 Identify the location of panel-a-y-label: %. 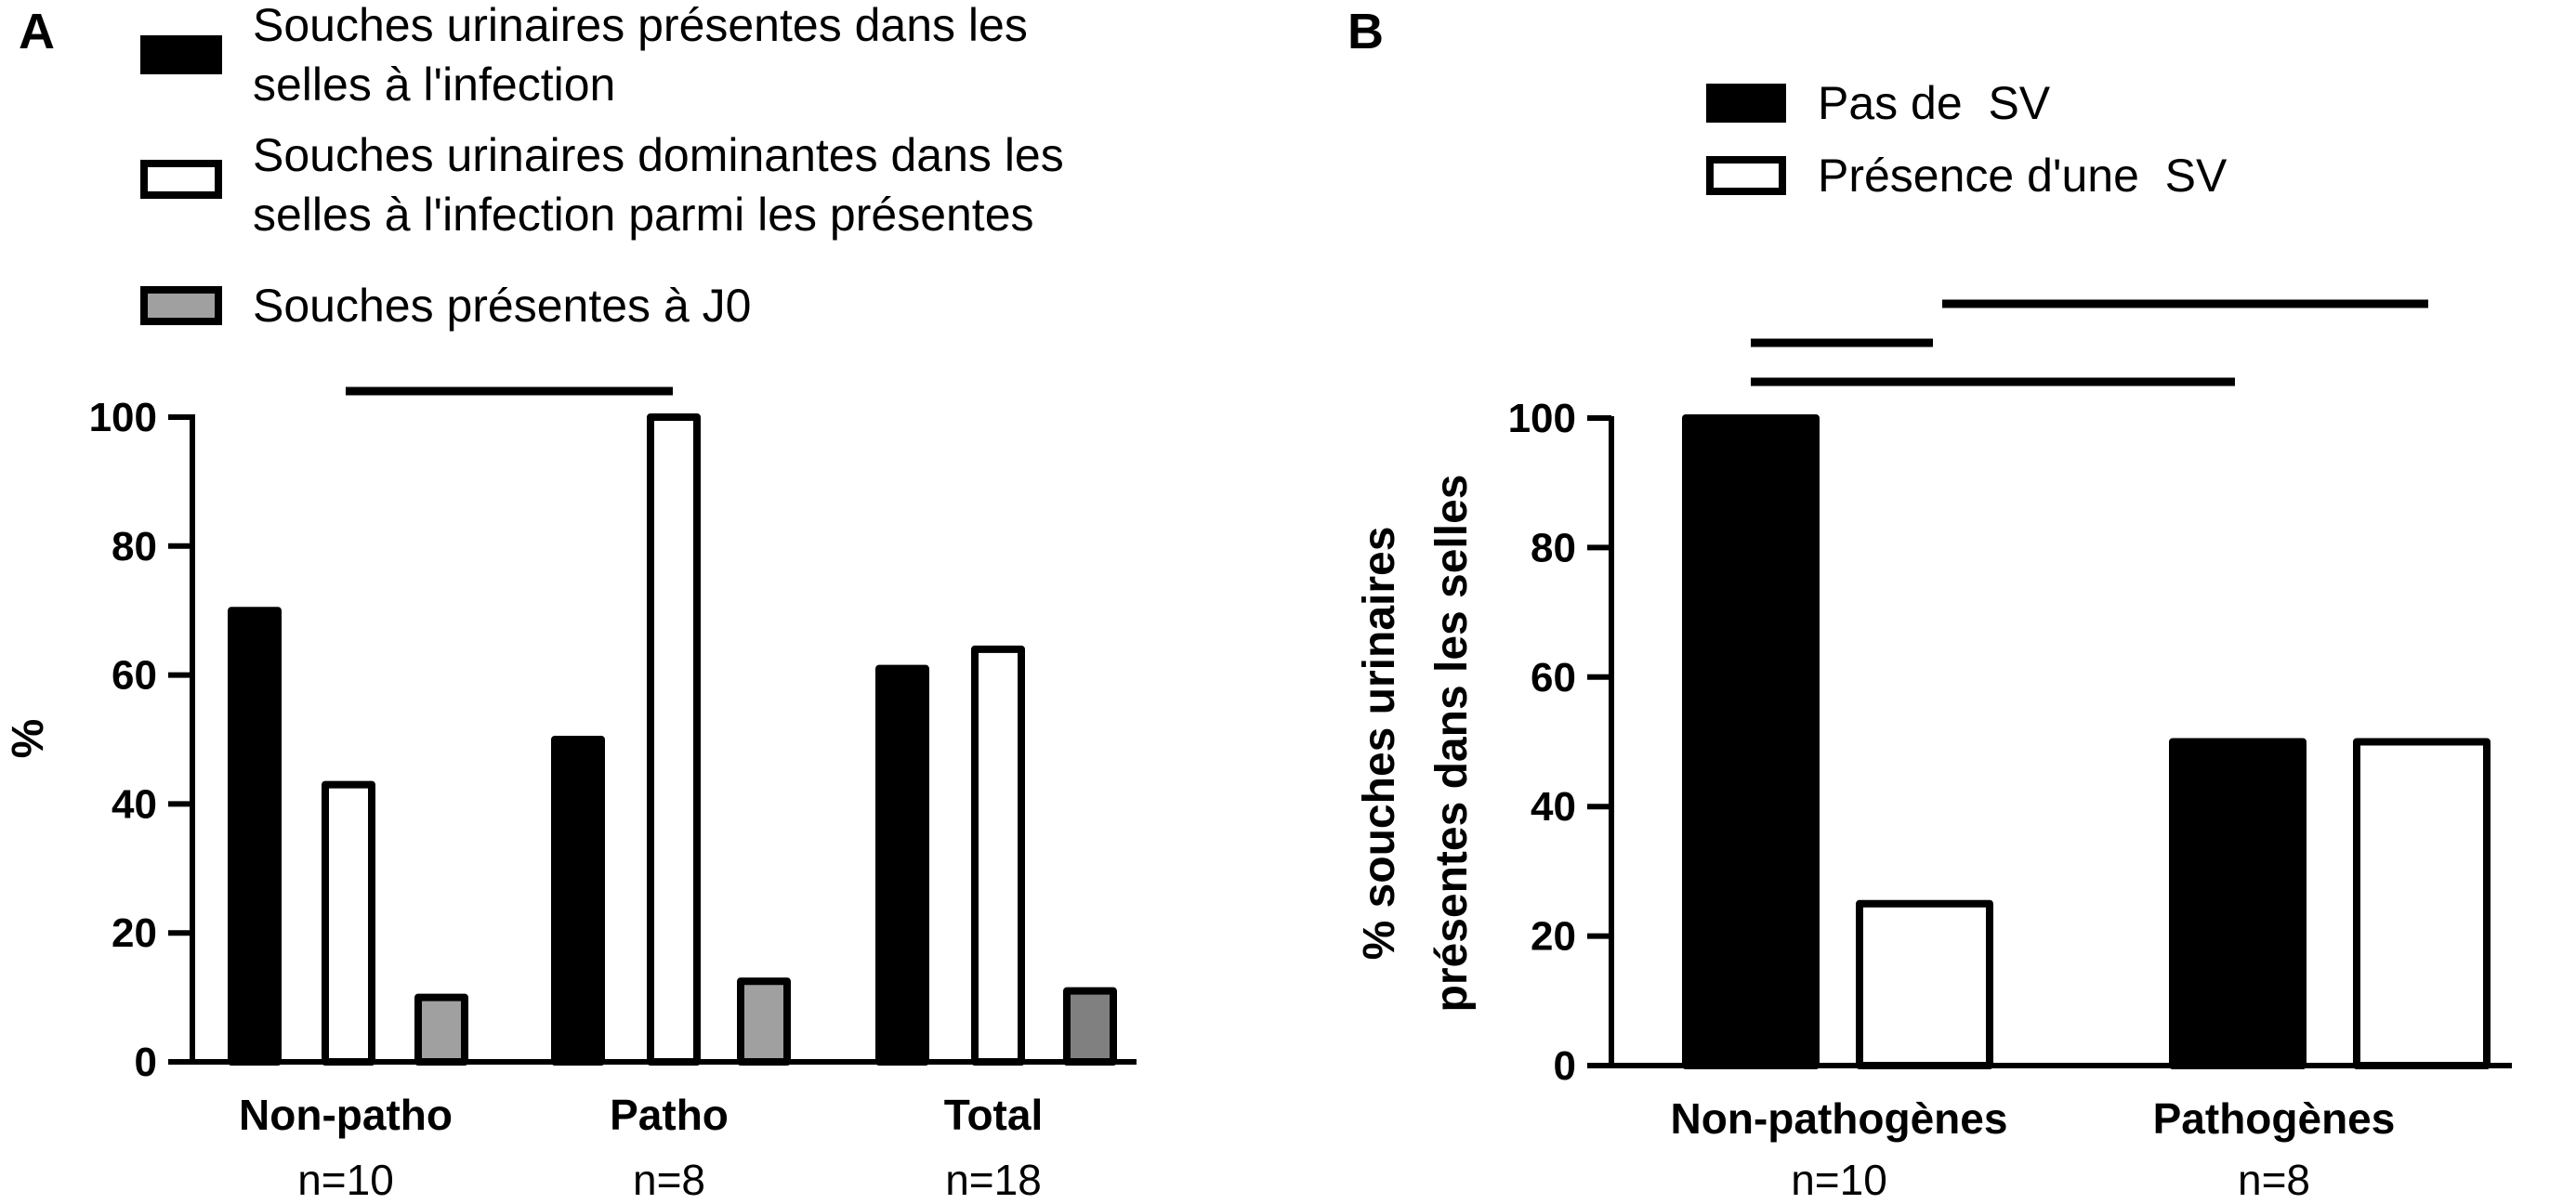
(28, 739).